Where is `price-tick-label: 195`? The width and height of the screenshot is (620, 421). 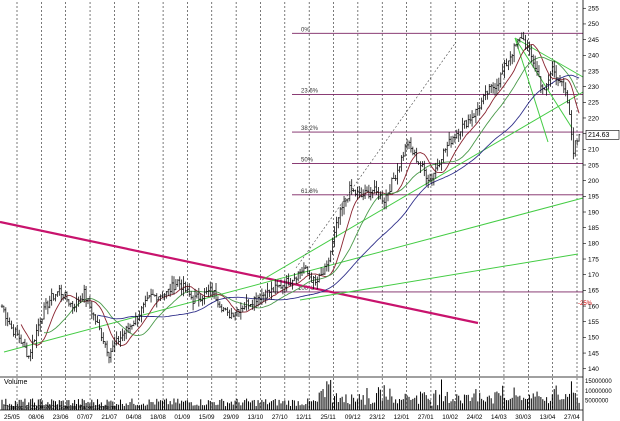 price-tick-label: 195 is located at coordinates (593, 197).